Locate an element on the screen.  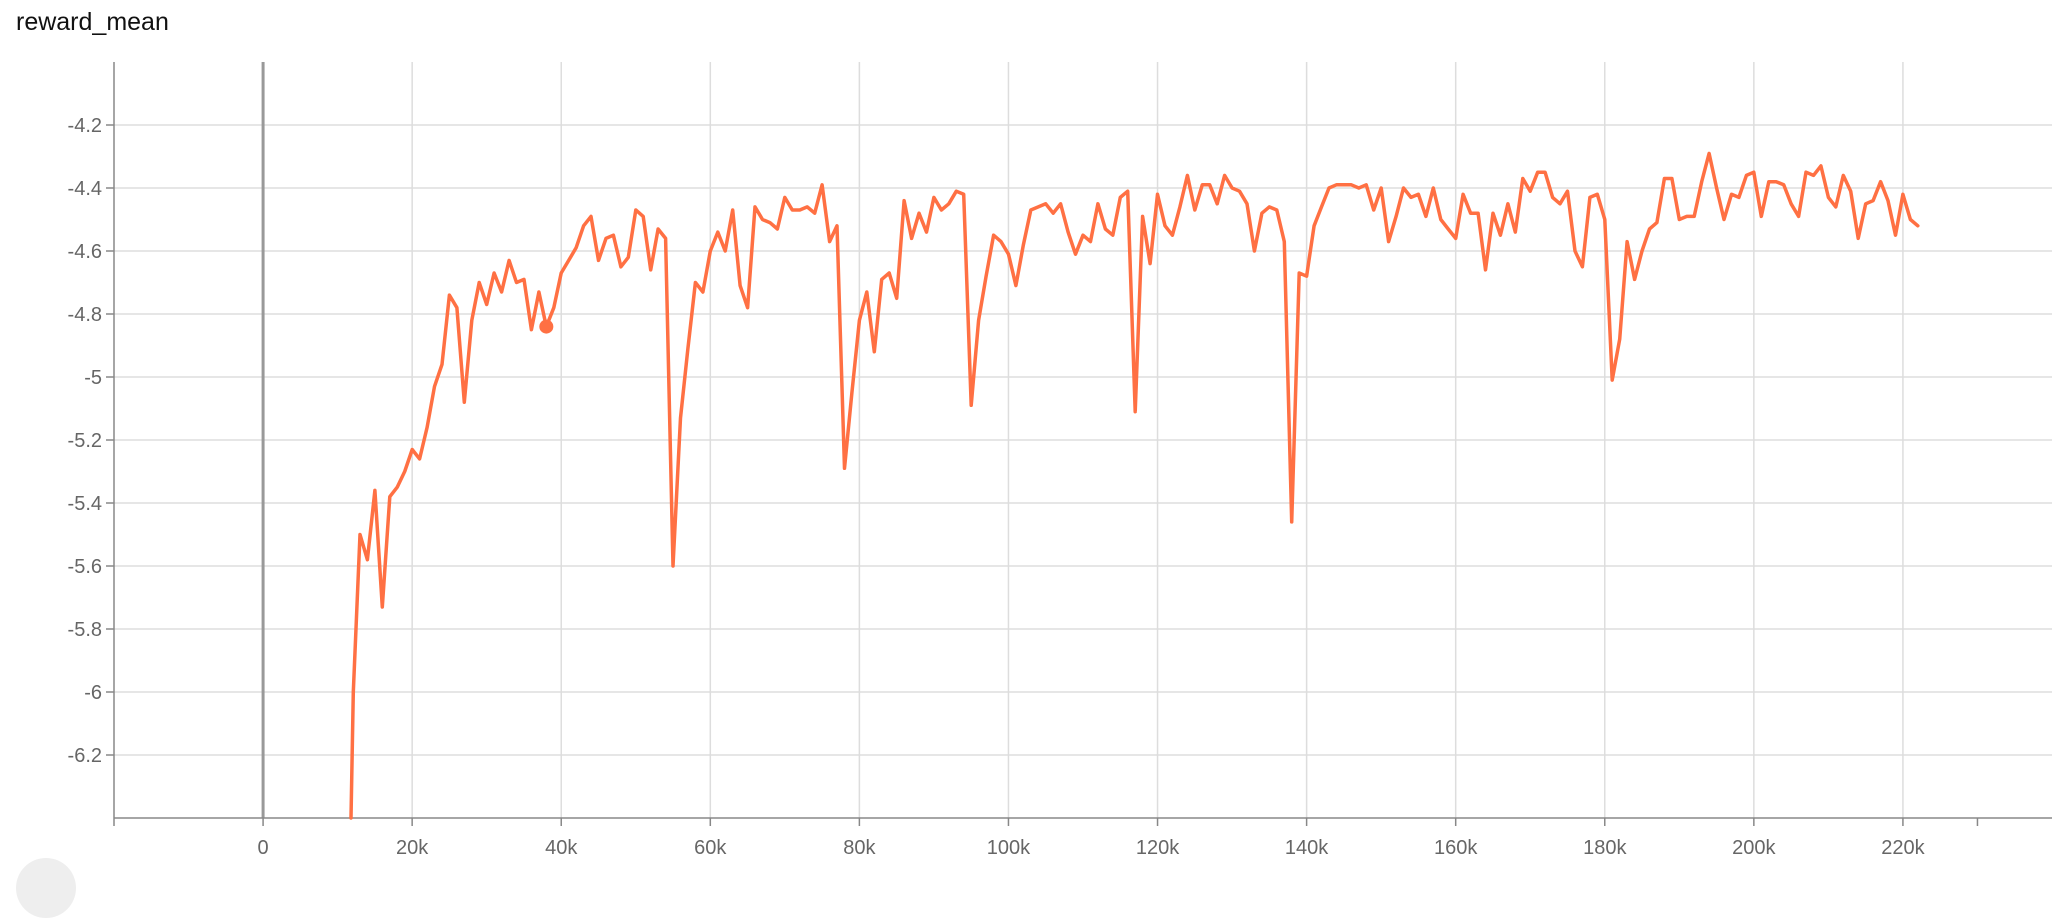
y-tick-label: -5.6 is located at coordinates (85, 567).